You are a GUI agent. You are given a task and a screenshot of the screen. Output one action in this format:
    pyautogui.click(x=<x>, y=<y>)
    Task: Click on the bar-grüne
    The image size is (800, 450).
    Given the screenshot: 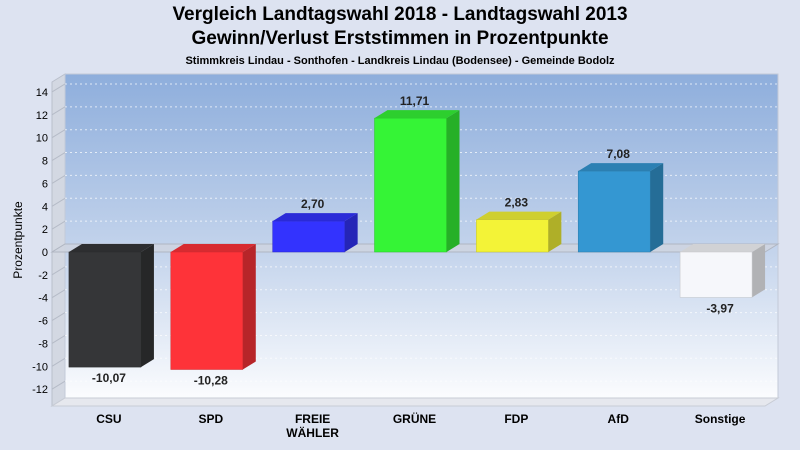 What is the action you would take?
    pyautogui.click(x=417, y=181)
    